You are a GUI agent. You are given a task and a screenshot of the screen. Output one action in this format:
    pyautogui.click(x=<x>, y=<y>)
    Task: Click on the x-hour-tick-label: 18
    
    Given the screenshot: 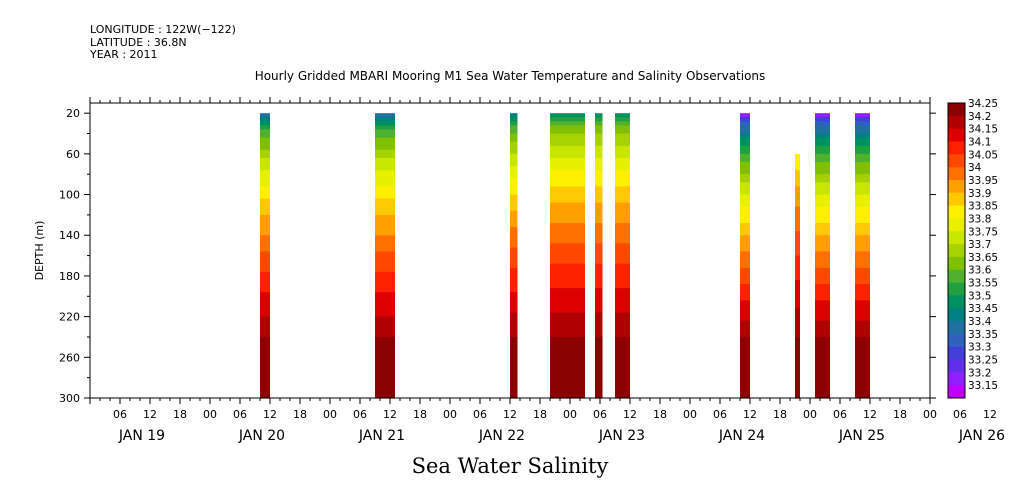 What is the action you would take?
    pyautogui.click(x=900, y=414)
    